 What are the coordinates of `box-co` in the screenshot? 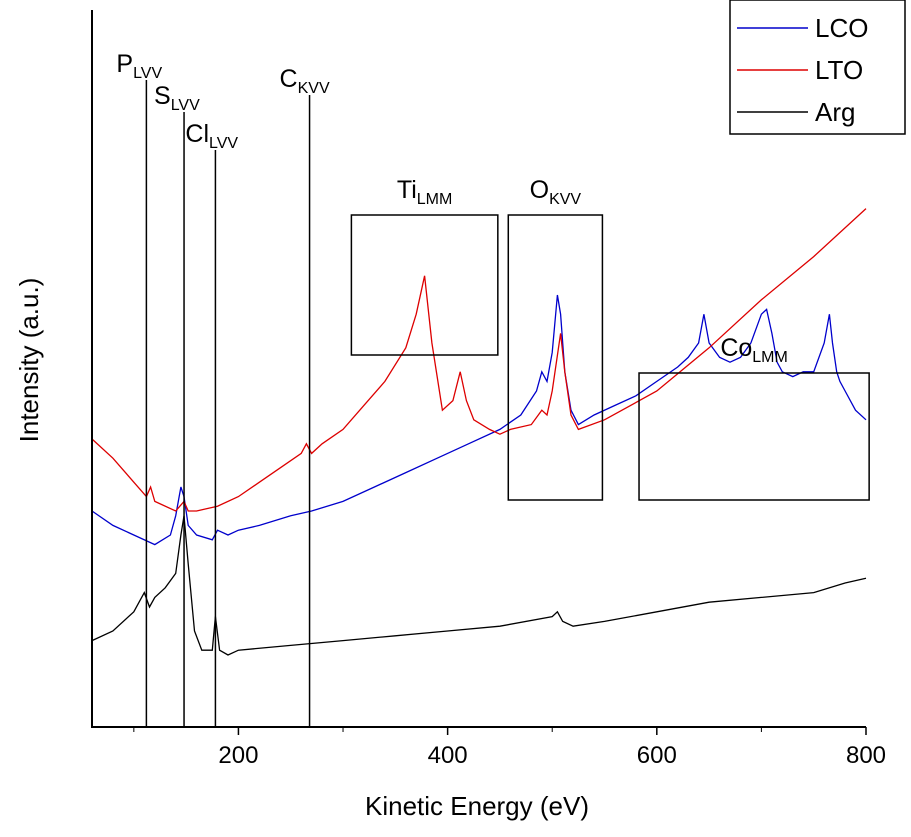 It's located at (754, 436).